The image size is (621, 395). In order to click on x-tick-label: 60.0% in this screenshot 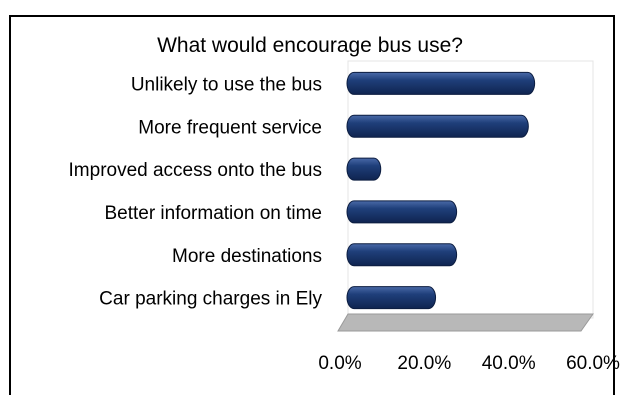, I will do `click(593, 363)`.